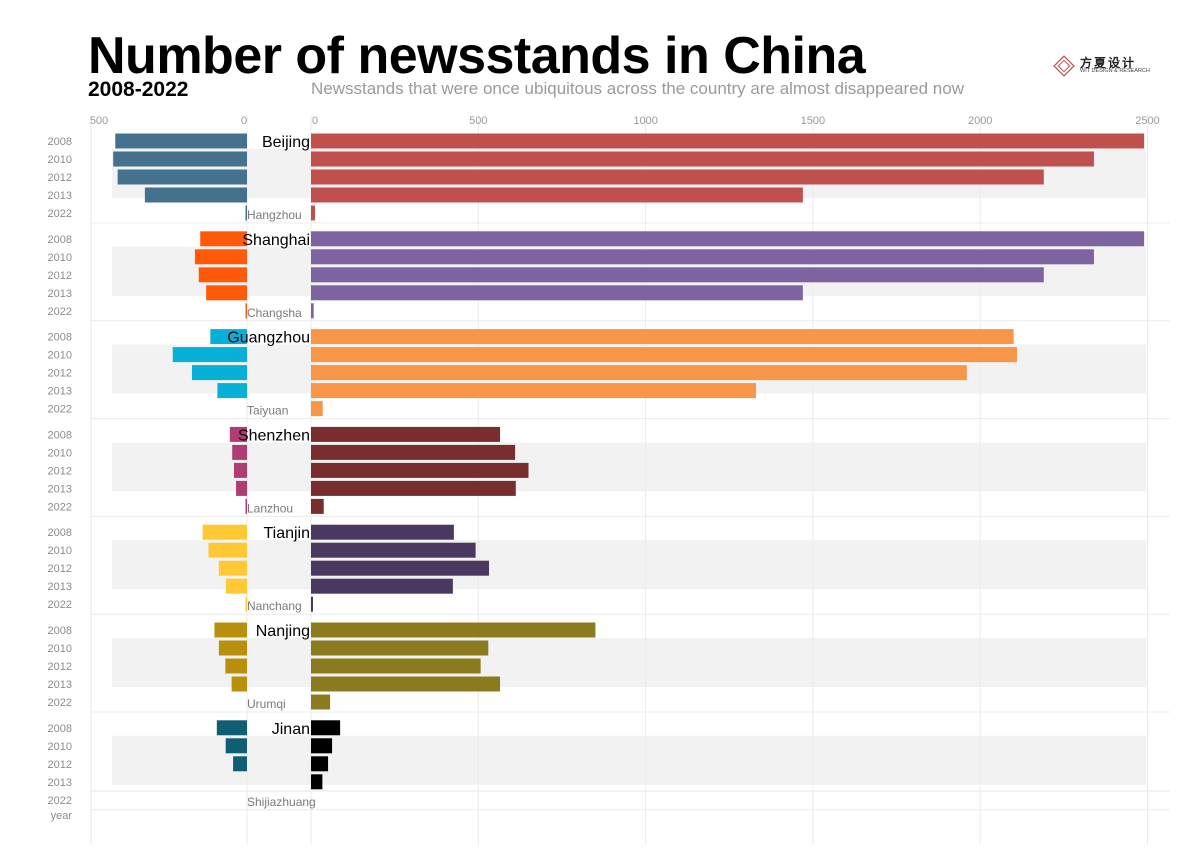  I want to click on left-axis-tick-label: 500, so click(99, 121).